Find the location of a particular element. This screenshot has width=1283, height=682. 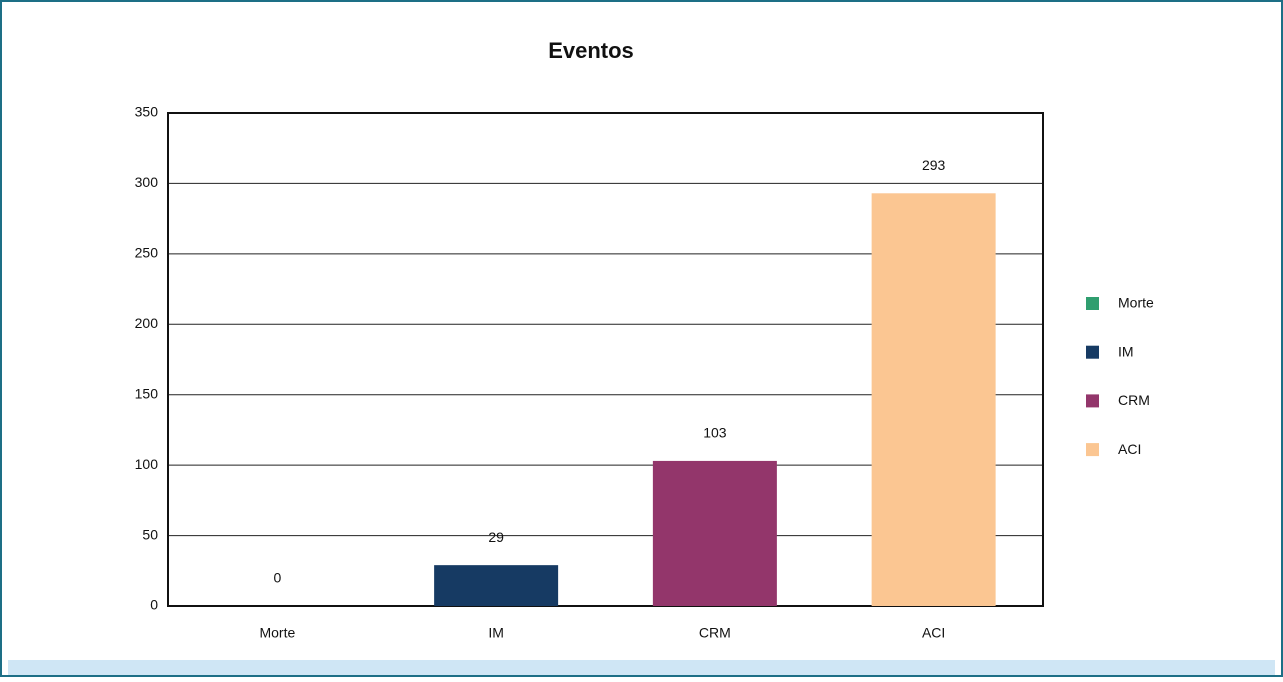

chart-title: Eventos is located at coordinates (591, 50).